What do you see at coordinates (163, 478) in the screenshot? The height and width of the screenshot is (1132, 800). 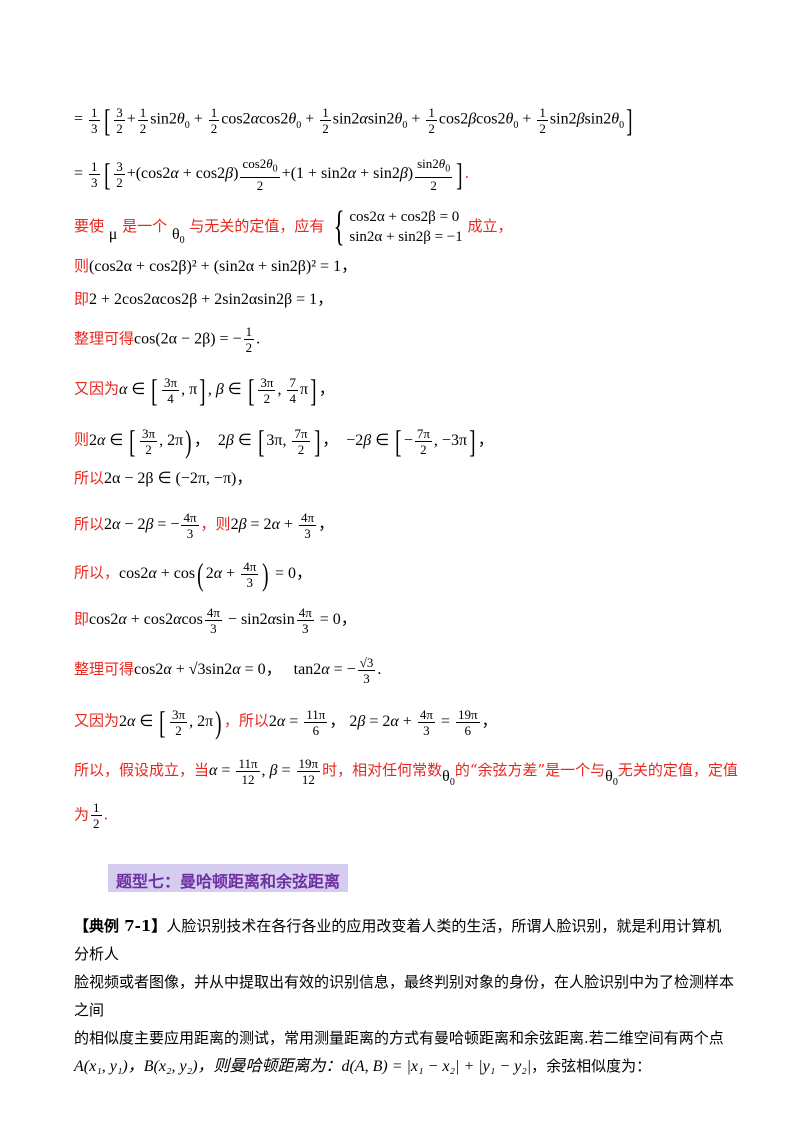 I see `equation-line-9: 所以2α − 2β ∈ (−2π, −π)，` at bounding box center [163, 478].